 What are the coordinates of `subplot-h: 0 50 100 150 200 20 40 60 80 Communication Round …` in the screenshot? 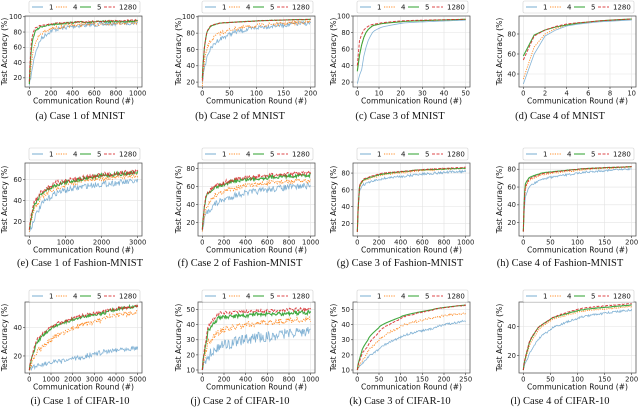 It's located at (566, 208).